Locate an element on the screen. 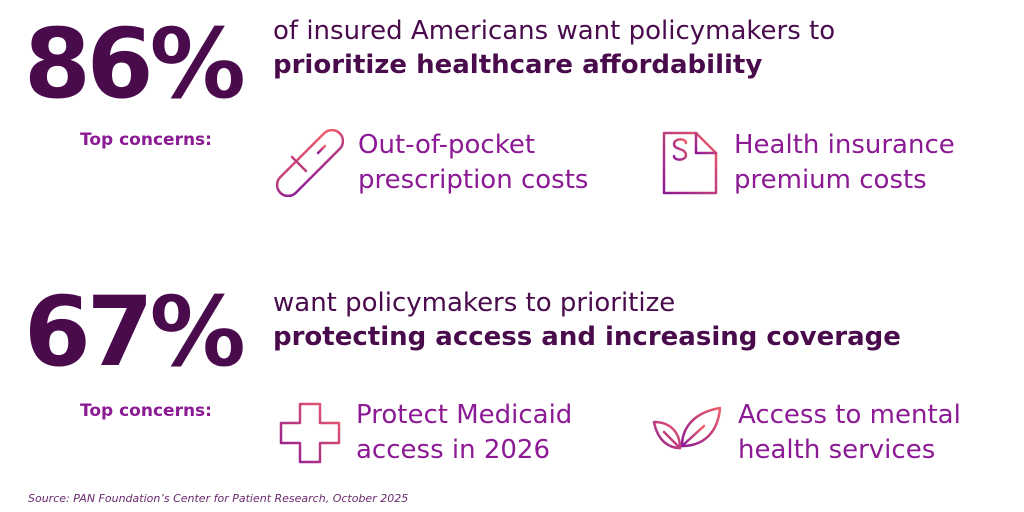 Image resolution: width=1024 pixels, height=512 pixels. headline-2-line1: want policymakers to prioritize is located at coordinates (474, 303).